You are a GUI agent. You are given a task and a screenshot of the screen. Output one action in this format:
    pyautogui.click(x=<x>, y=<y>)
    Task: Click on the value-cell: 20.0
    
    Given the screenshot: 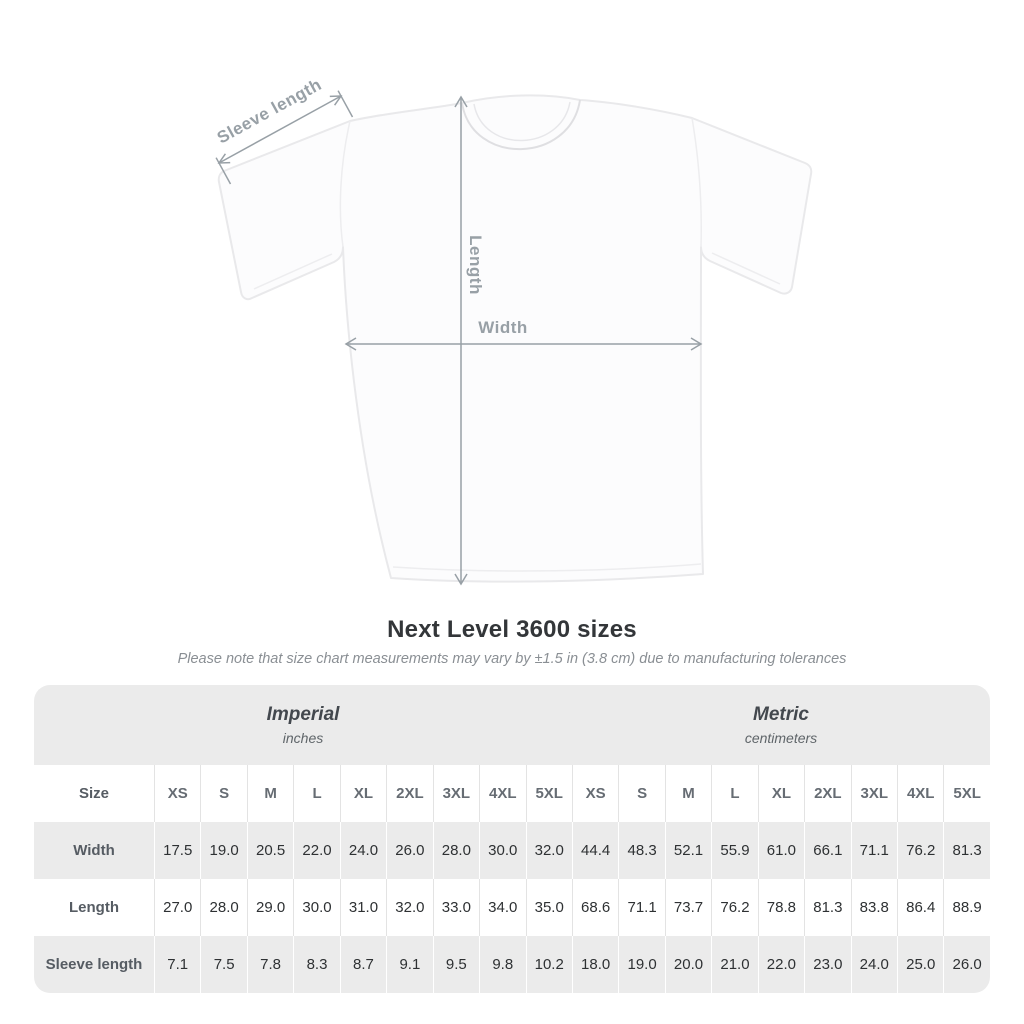 What is the action you would take?
    pyautogui.click(x=687, y=964)
    